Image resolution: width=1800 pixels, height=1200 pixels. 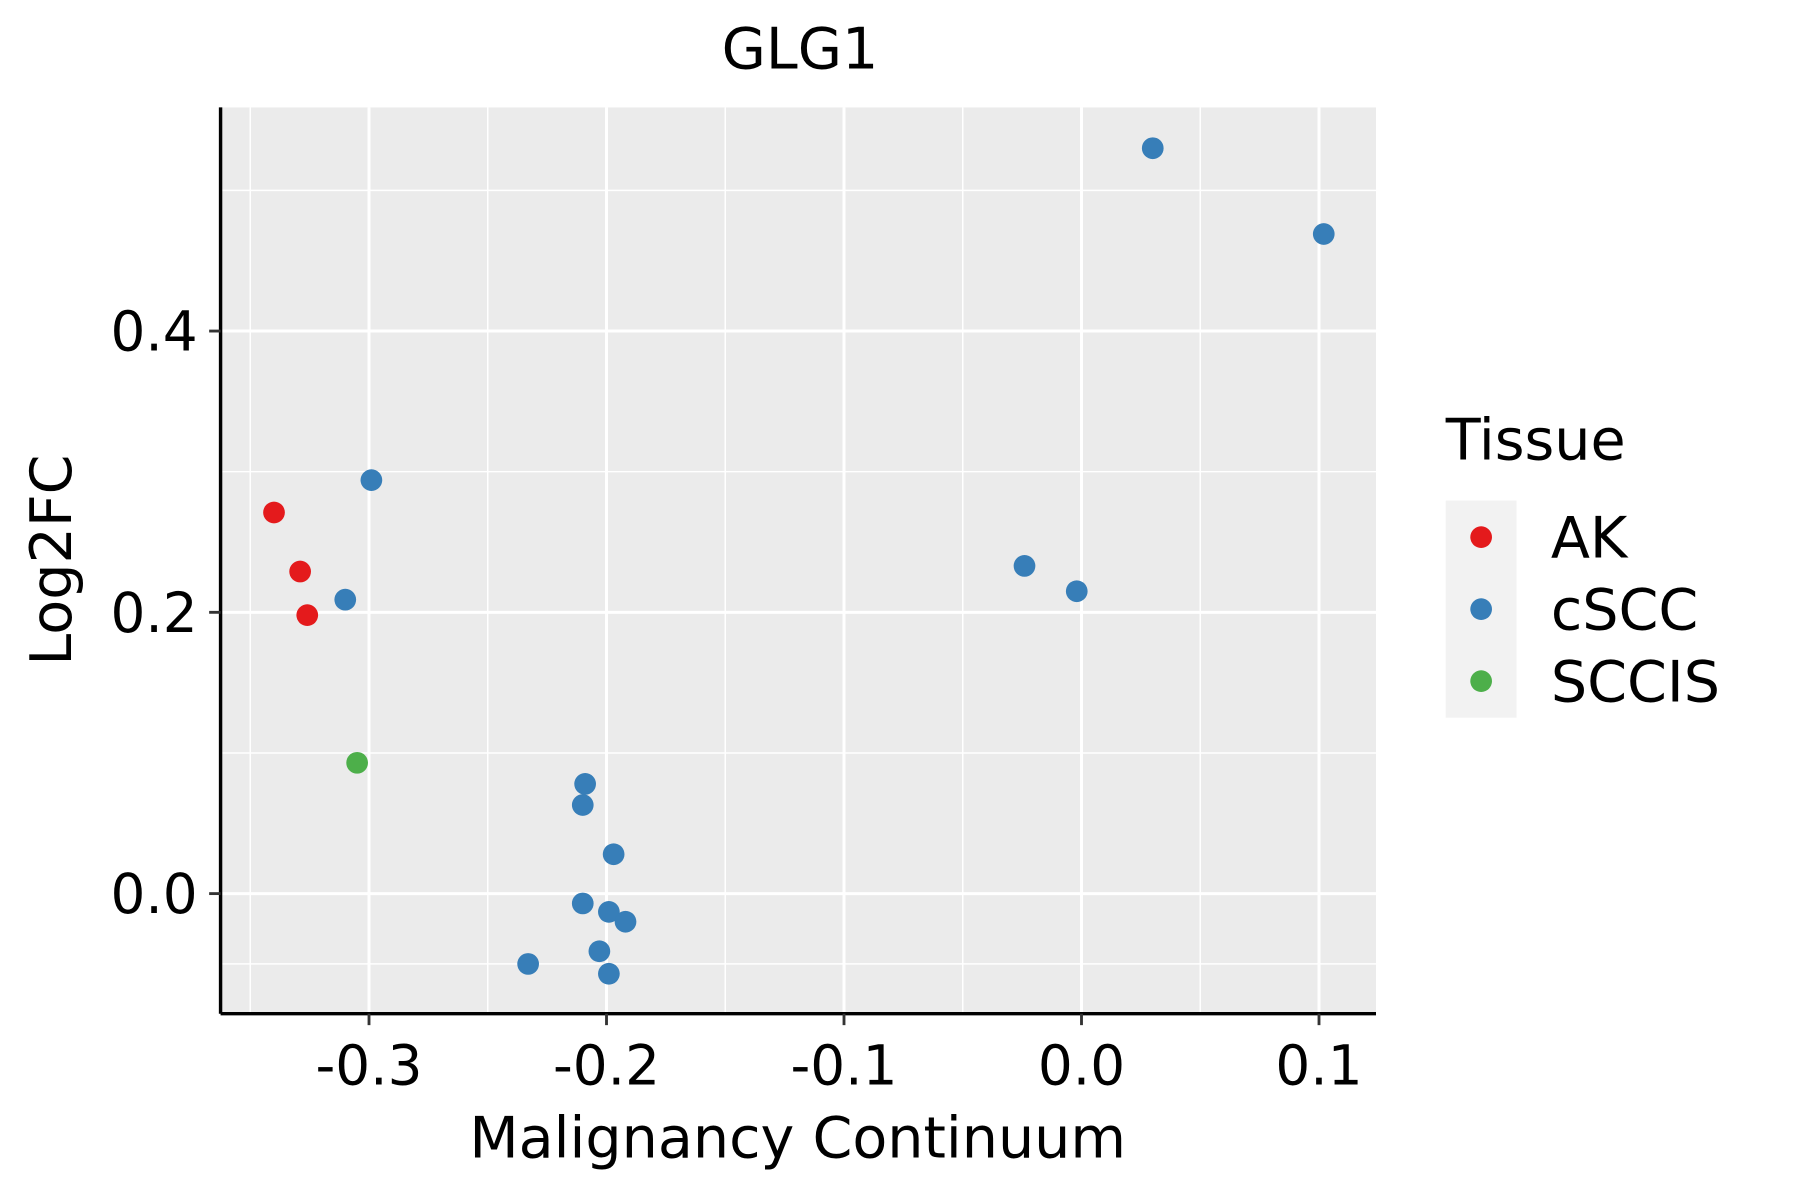 I want to click on legend-title: Tissue, so click(x=1535, y=440).